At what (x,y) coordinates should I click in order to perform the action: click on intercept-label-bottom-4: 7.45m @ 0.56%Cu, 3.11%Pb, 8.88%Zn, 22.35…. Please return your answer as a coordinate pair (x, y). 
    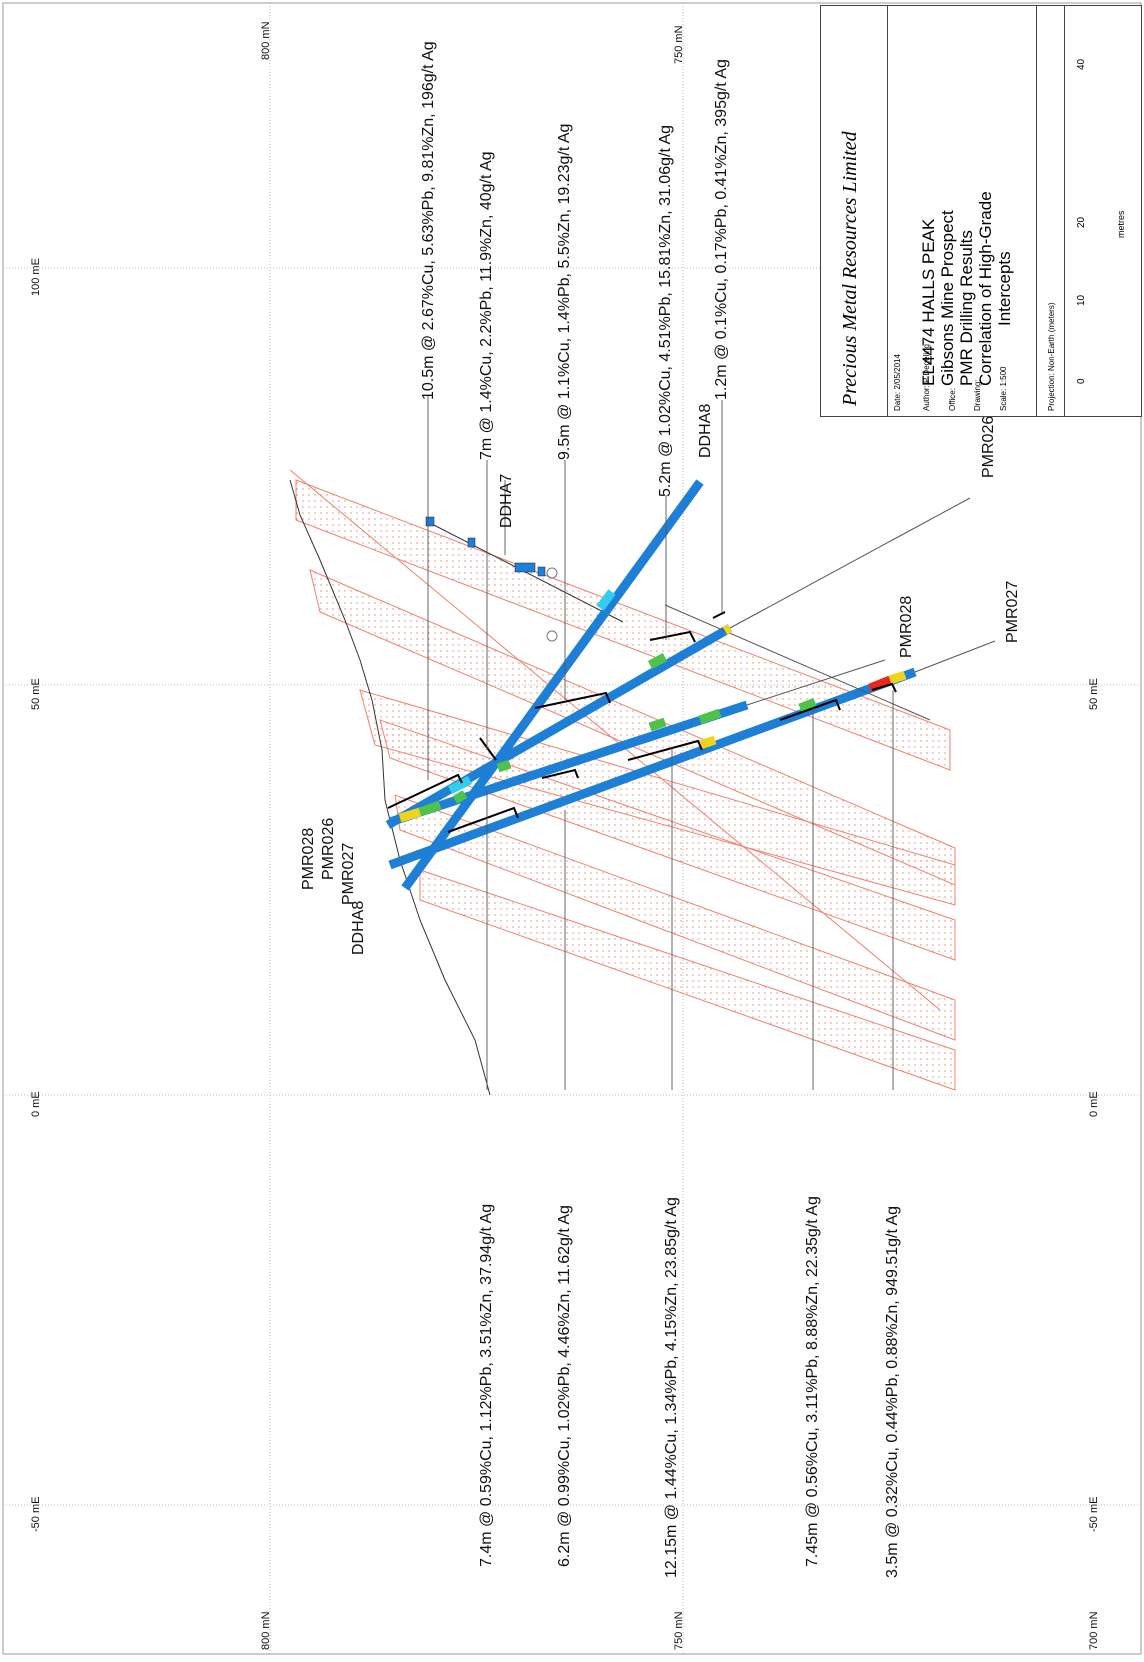
    Looking at the image, I should click on (812, 1381).